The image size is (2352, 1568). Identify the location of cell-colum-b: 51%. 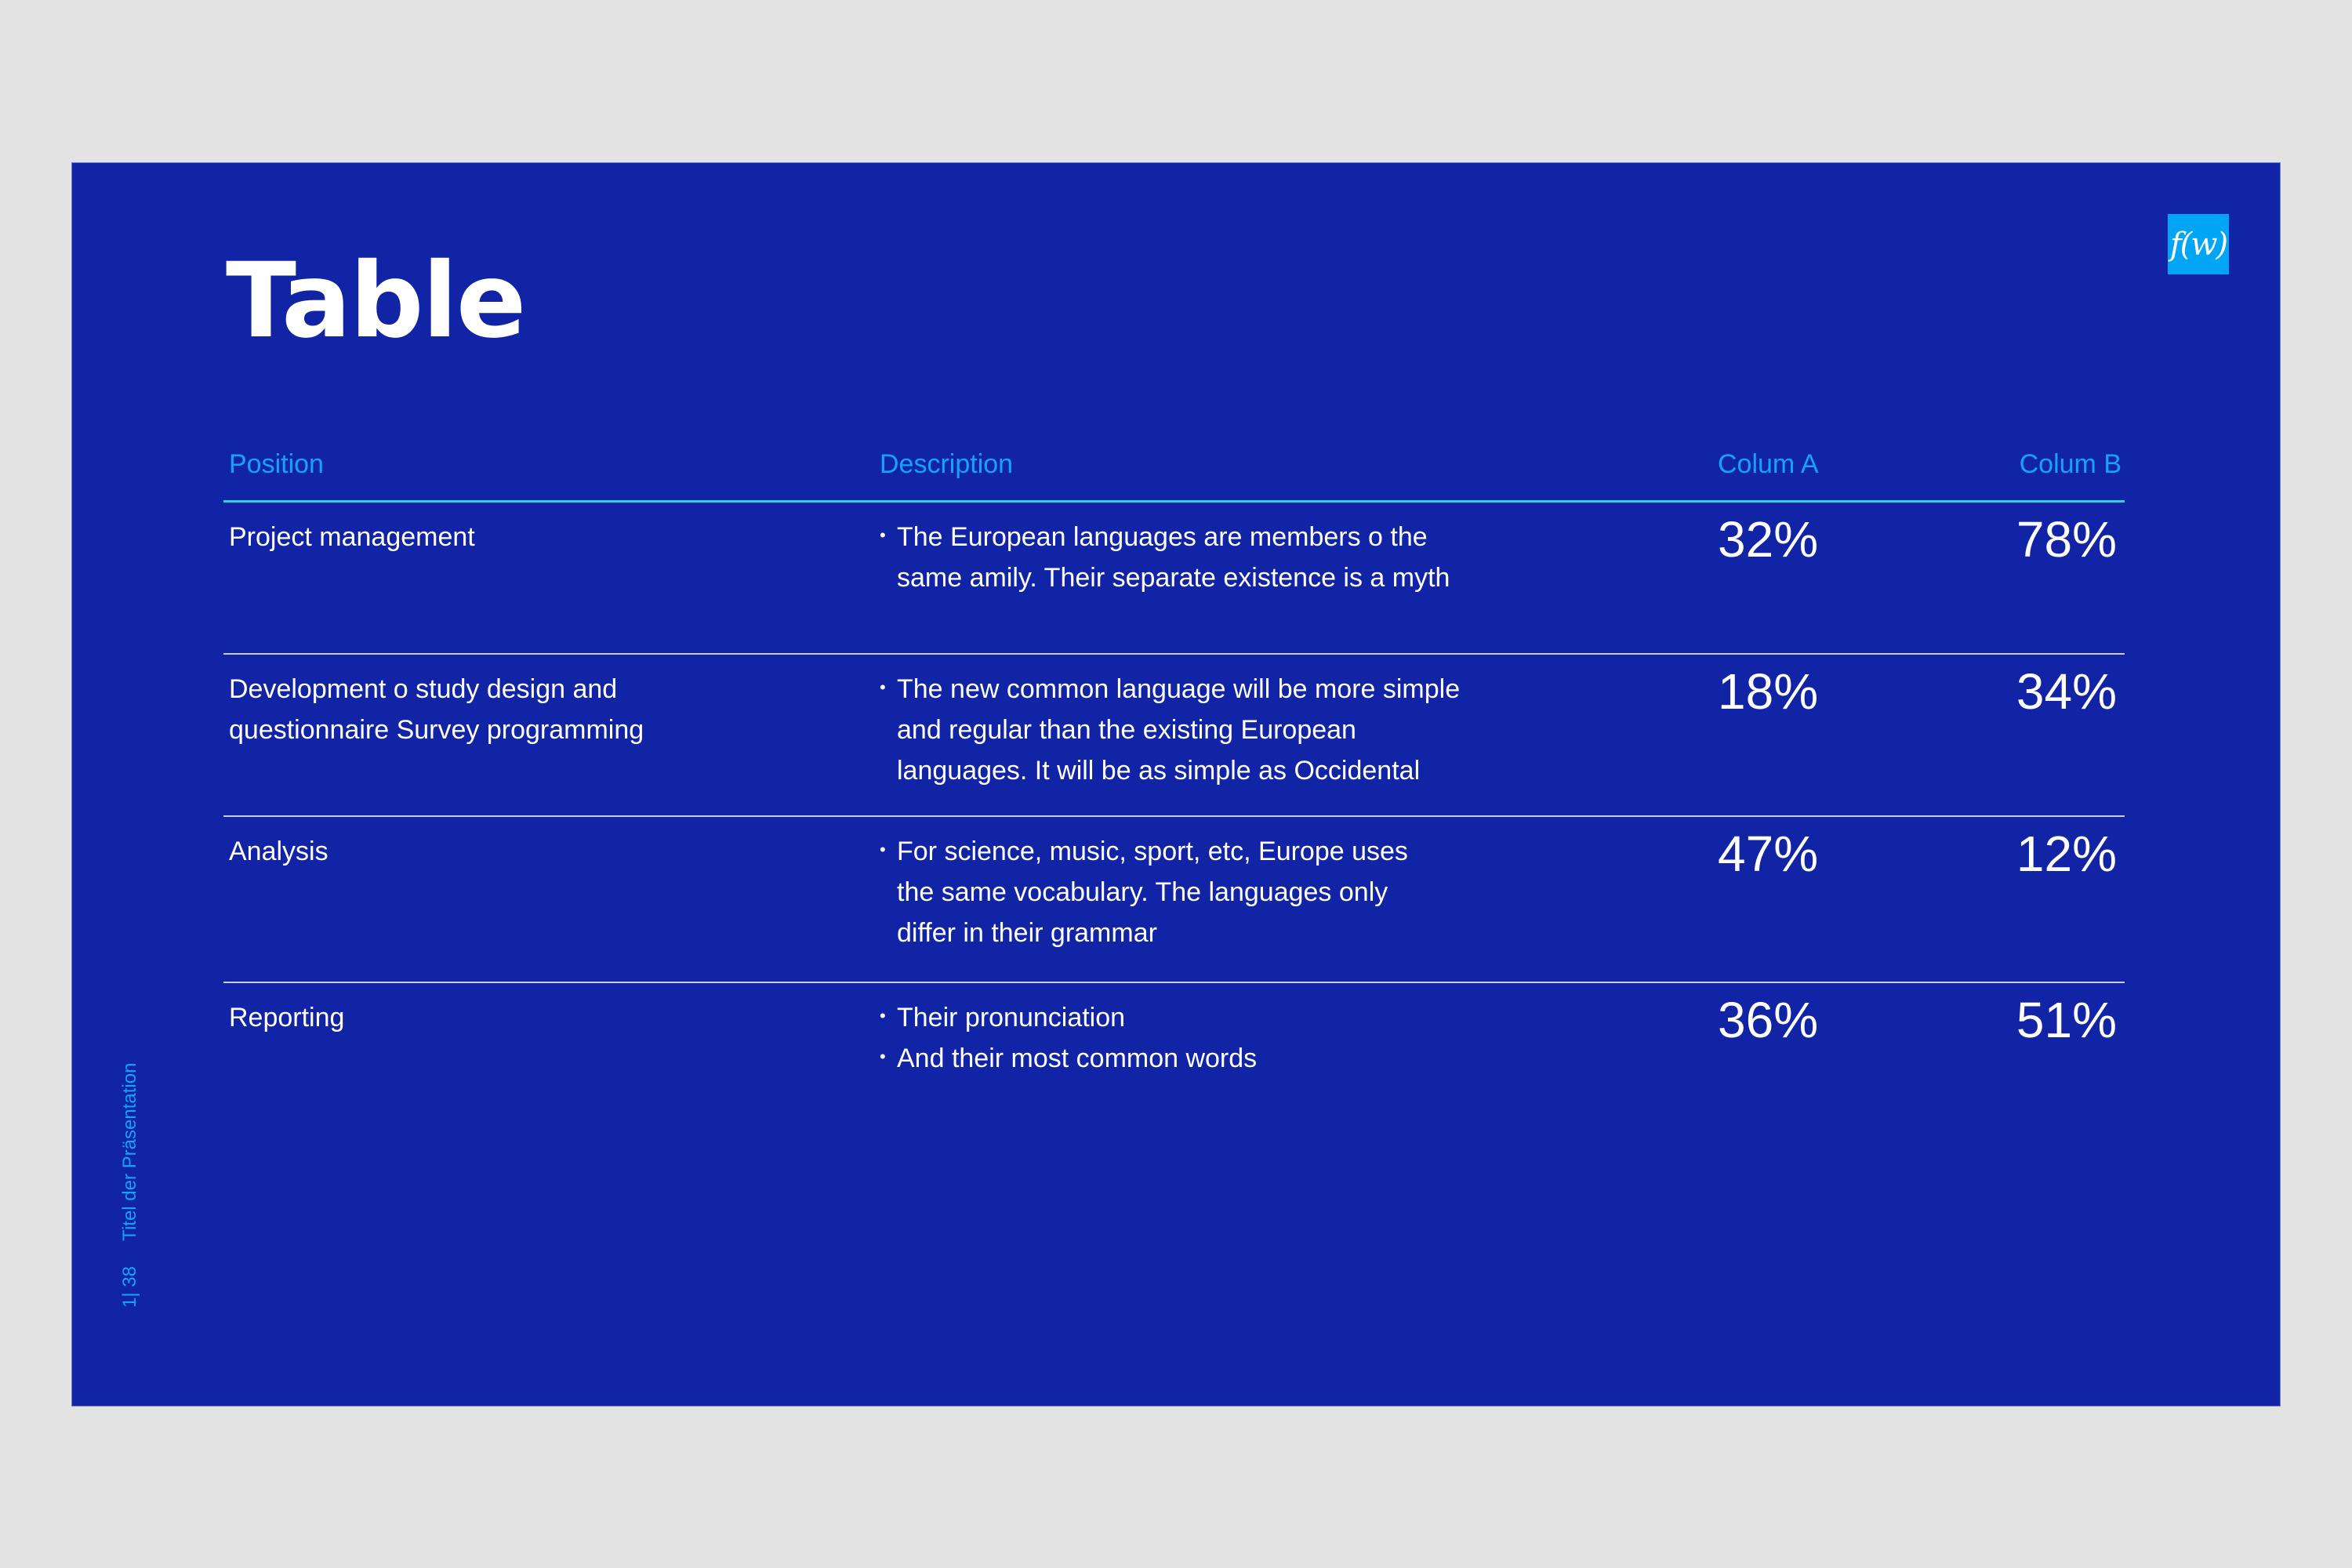
(2066, 1020).